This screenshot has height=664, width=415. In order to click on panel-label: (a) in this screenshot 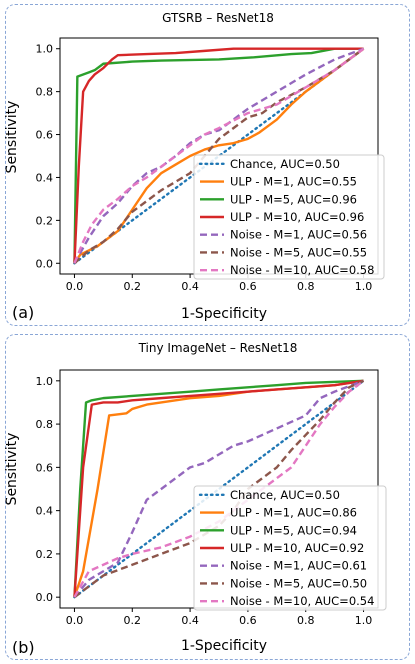, I will do `click(23, 312)`.